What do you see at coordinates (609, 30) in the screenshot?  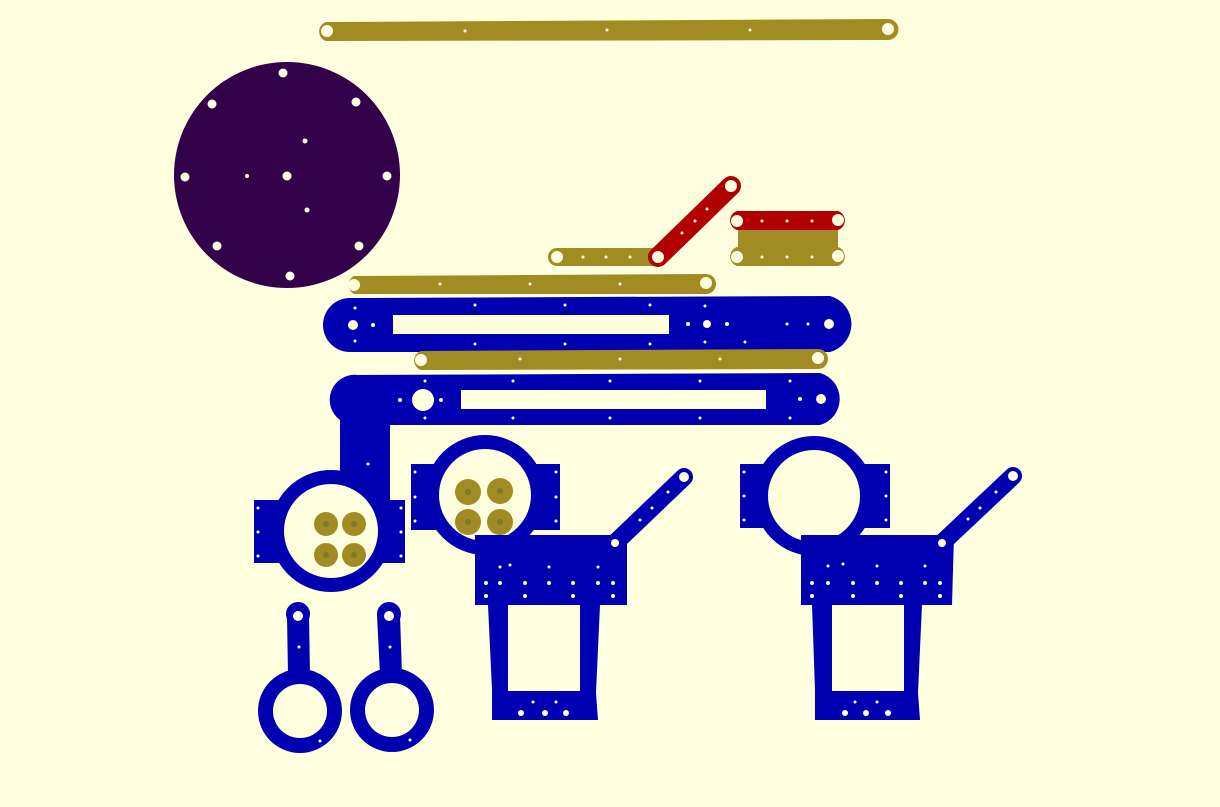 I see `long-olive-link` at bounding box center [609, 30].